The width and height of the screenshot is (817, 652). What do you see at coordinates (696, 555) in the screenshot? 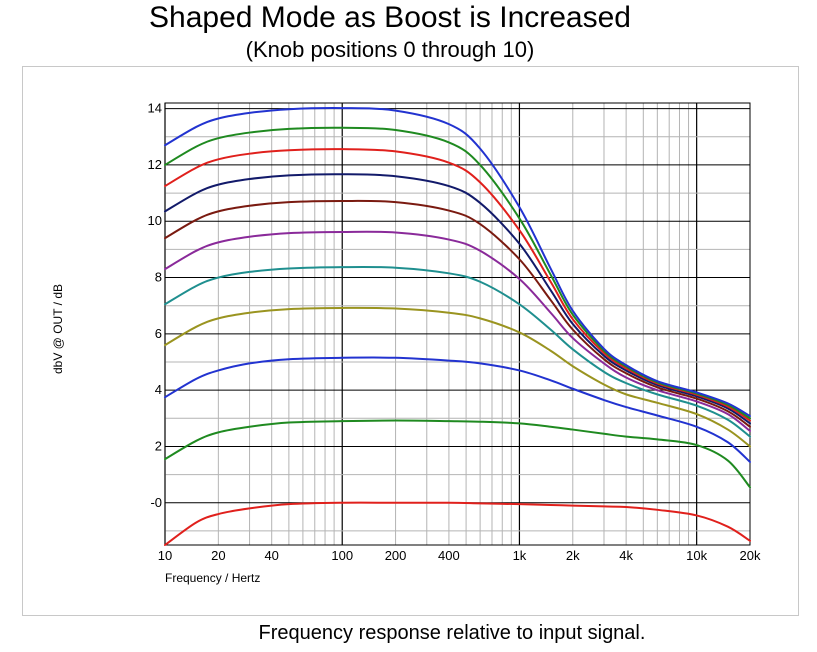
I see `x-tick-label: 10k` at bounding box center [696, 555].